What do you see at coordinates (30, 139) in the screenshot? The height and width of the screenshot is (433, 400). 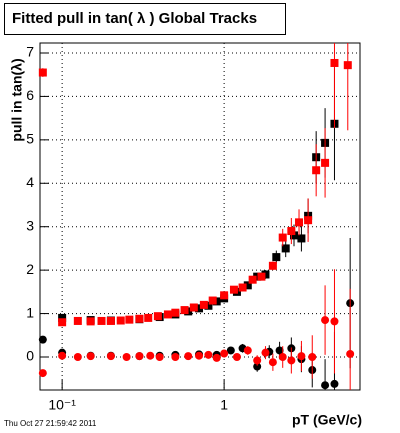 I see `y-tick-label: 5` at bounding box center [30, 139].